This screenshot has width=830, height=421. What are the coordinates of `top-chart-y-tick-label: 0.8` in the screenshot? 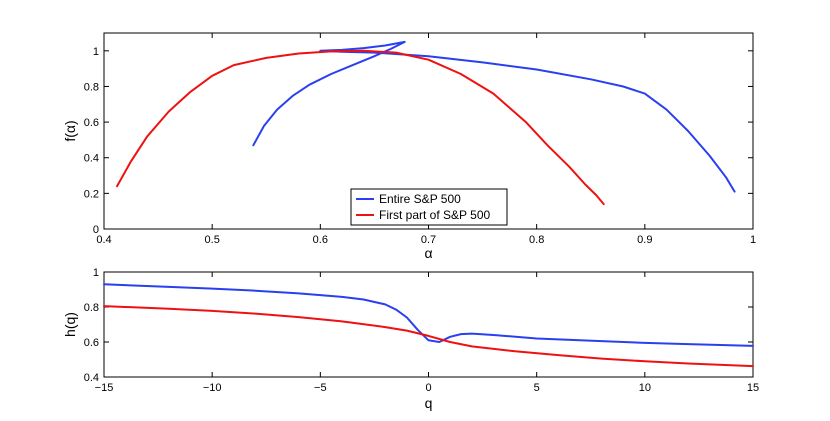 It's located at (91, 87).